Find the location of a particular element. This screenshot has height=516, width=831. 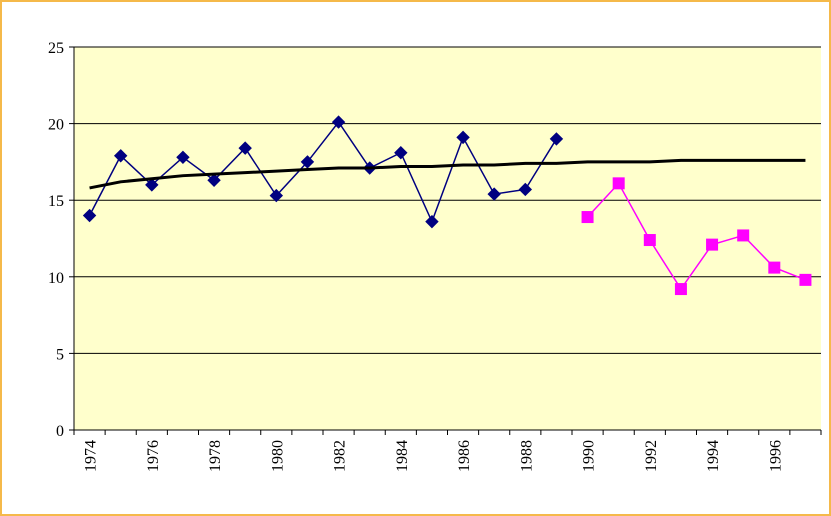

y-tick-label: 10 is located at coordinates (56, 278).